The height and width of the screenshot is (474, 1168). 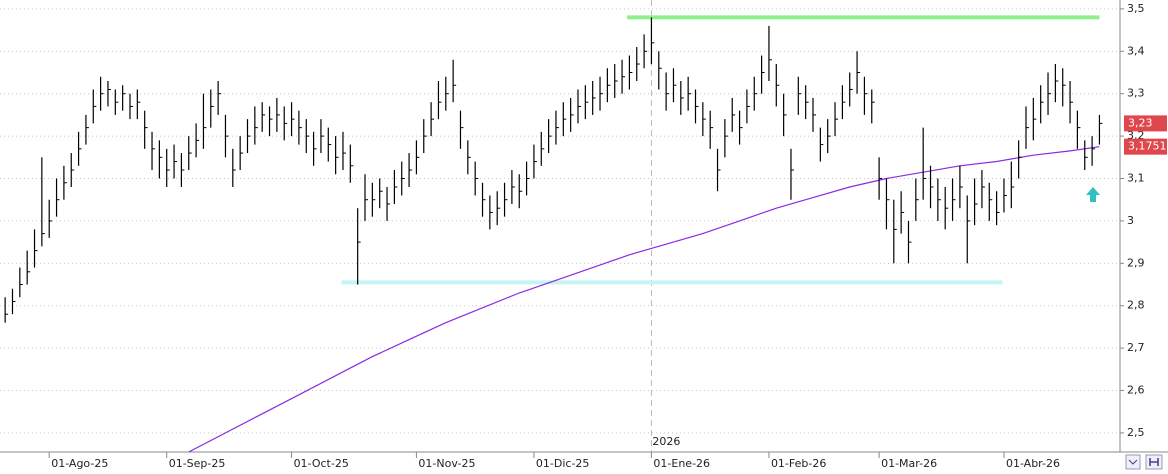 I want to click on x-tick-label: 01-Sep-25, so click(x=197, y=463).